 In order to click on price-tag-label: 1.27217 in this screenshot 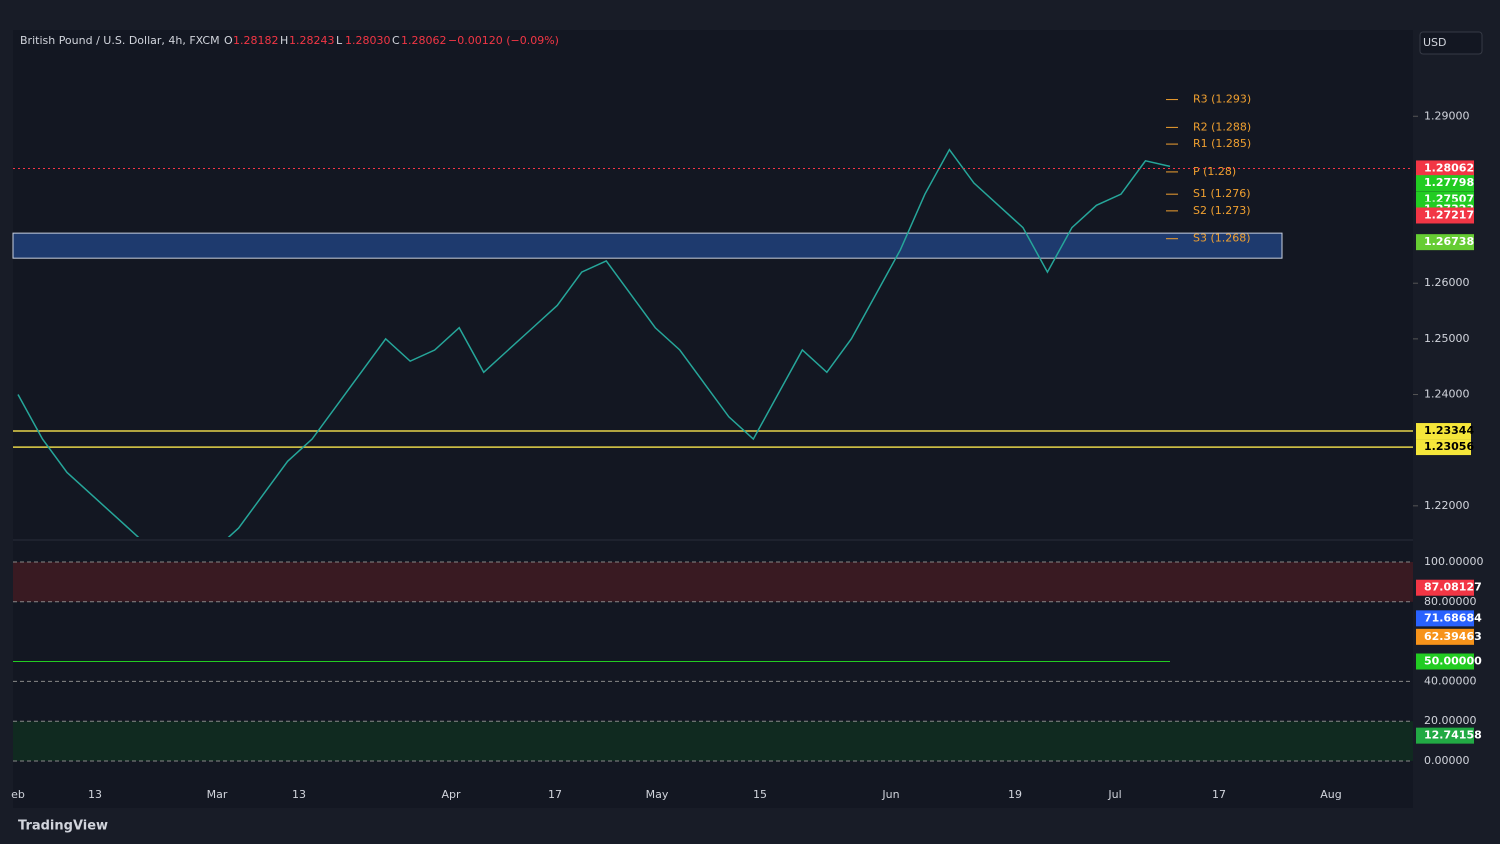, I will do `click(1449, 214)`.